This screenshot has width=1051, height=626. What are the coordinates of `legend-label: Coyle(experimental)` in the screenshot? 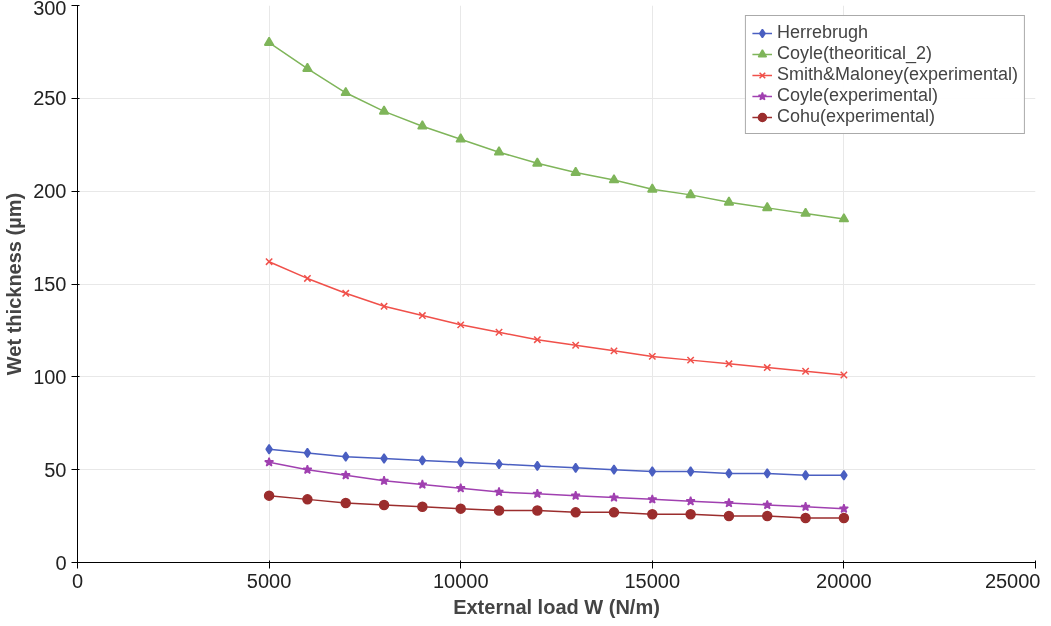 It's located at (857, 95).